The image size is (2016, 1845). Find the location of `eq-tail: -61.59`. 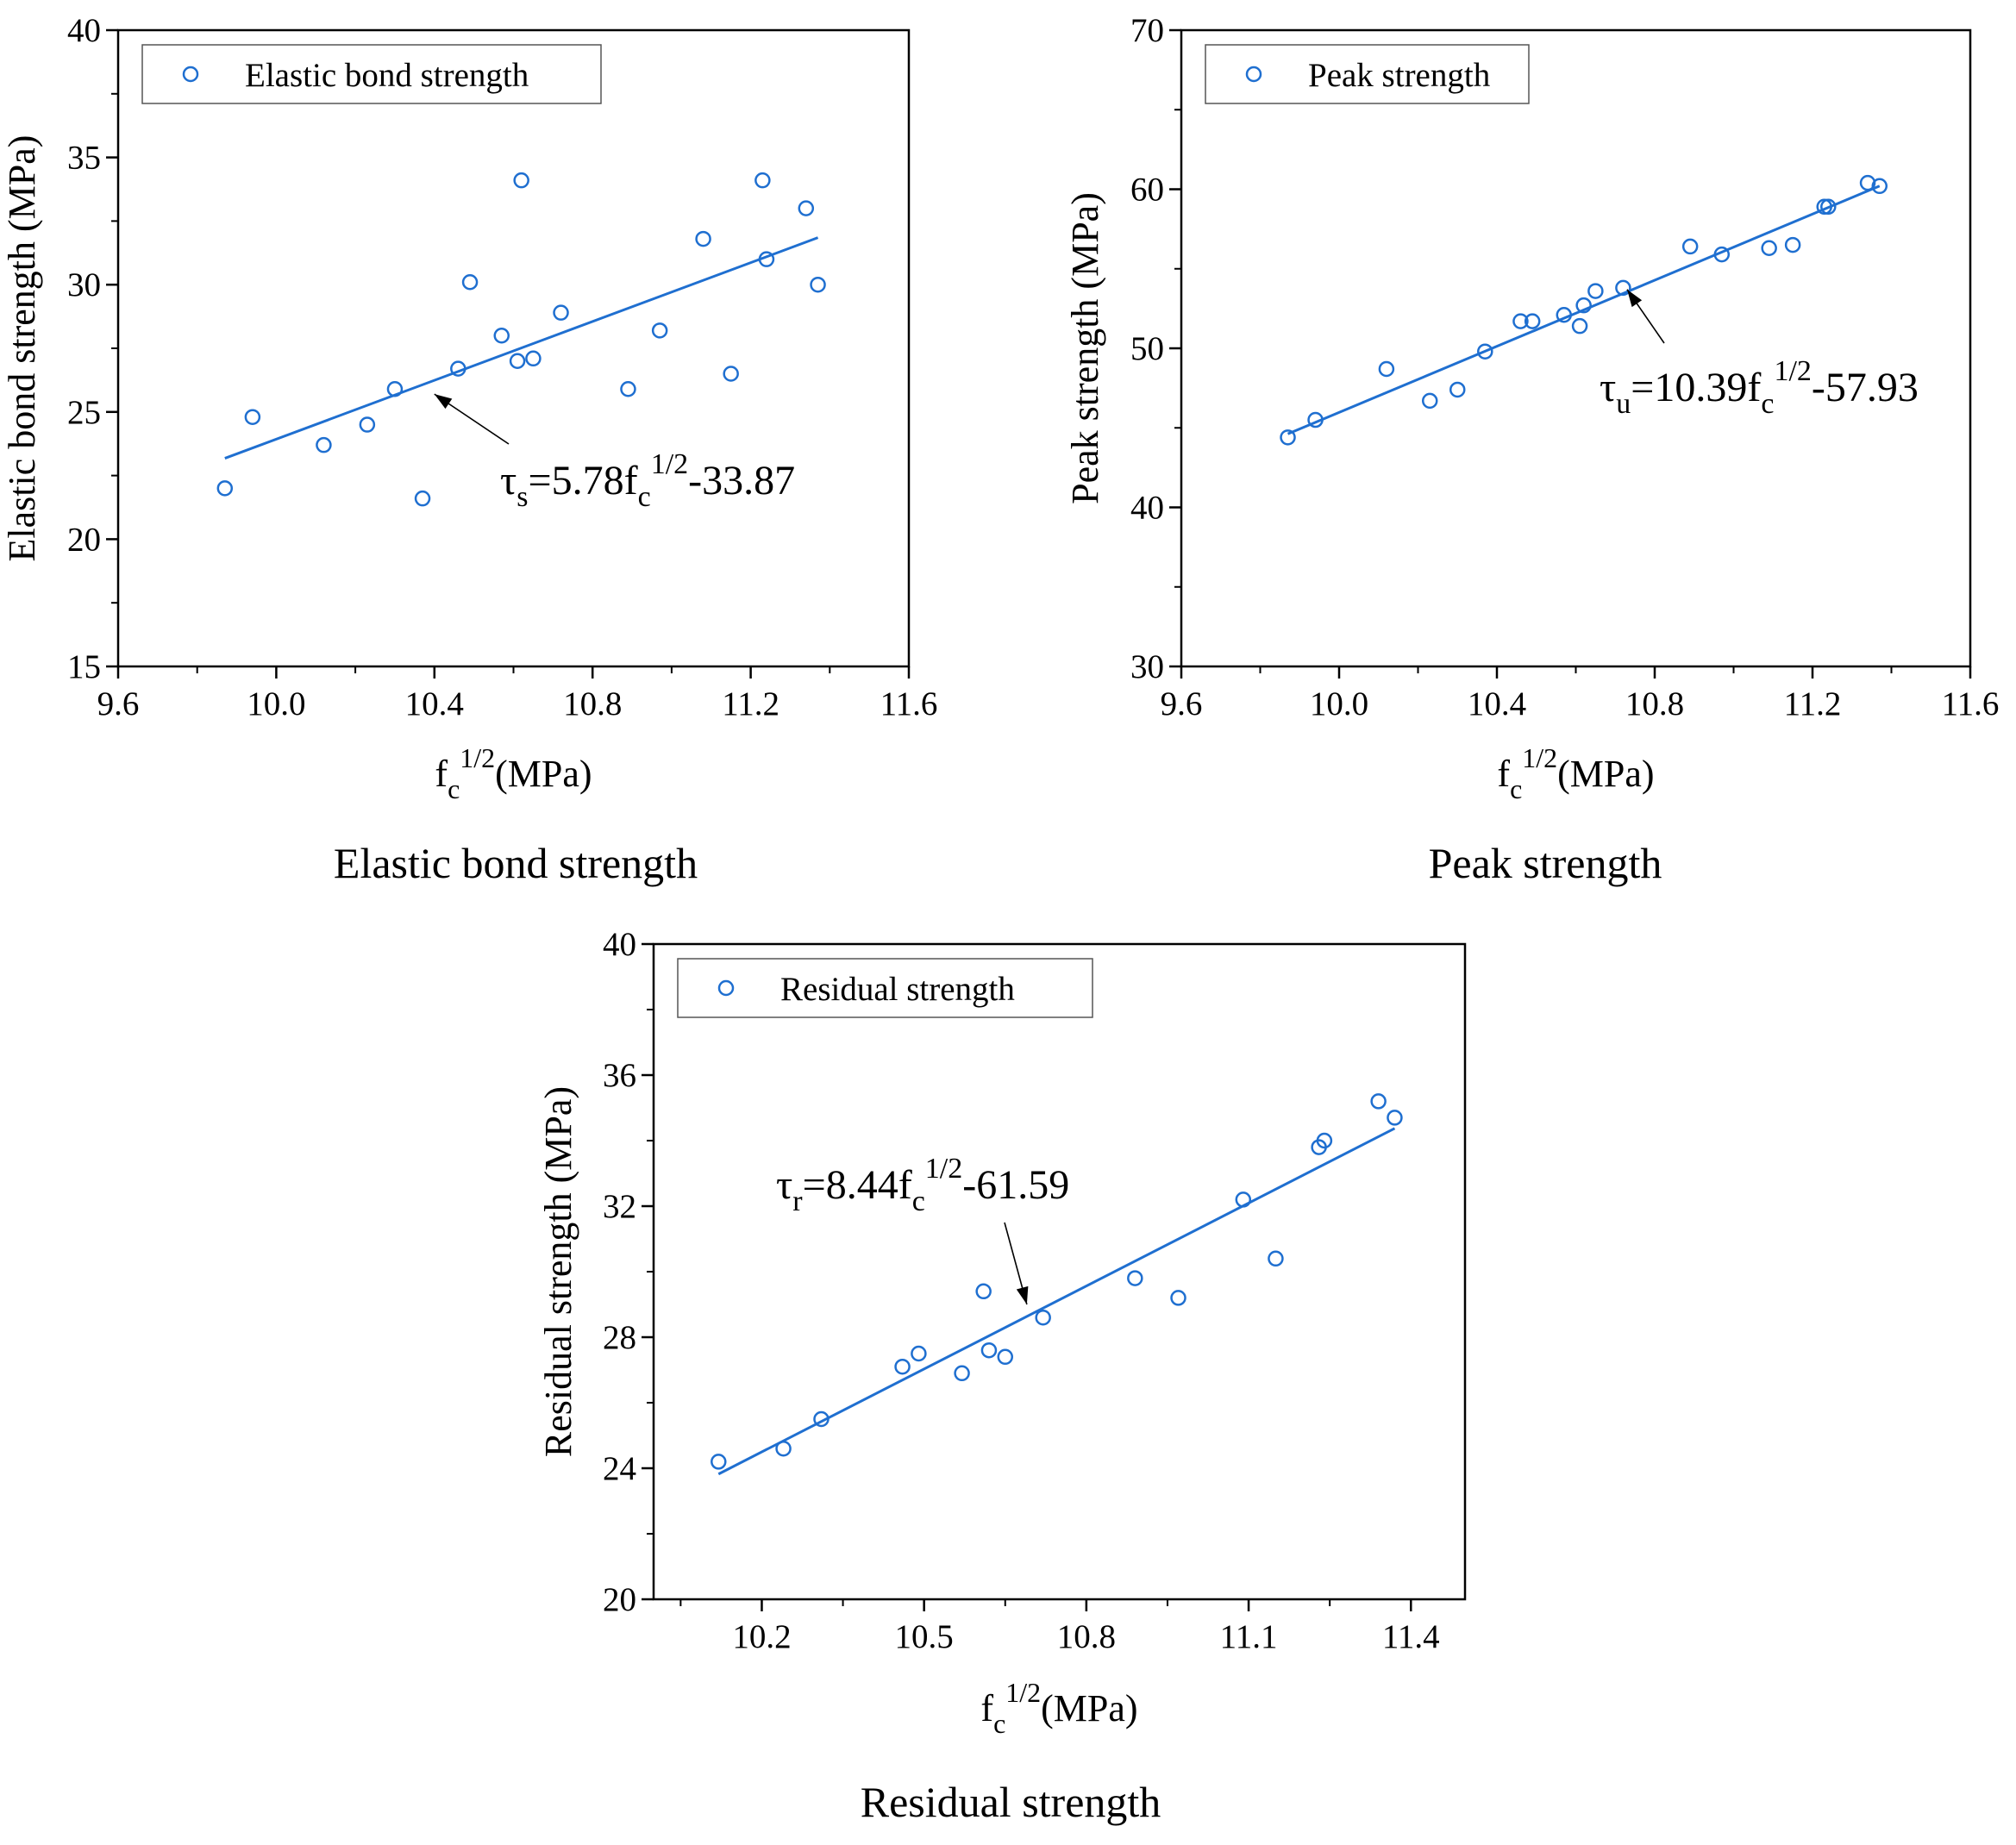

eq-tail: -61.59 is located at coordinates (1016, 1185).